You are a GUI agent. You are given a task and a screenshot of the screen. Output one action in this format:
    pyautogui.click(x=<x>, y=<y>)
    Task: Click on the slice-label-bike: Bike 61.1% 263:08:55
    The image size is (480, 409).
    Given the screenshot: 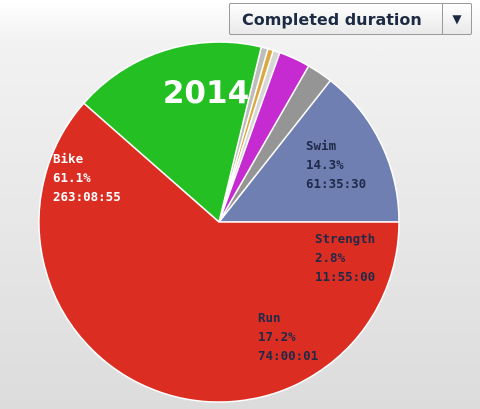 What is the action you would take?
    pyautogui.click(x=87, y=177)
    